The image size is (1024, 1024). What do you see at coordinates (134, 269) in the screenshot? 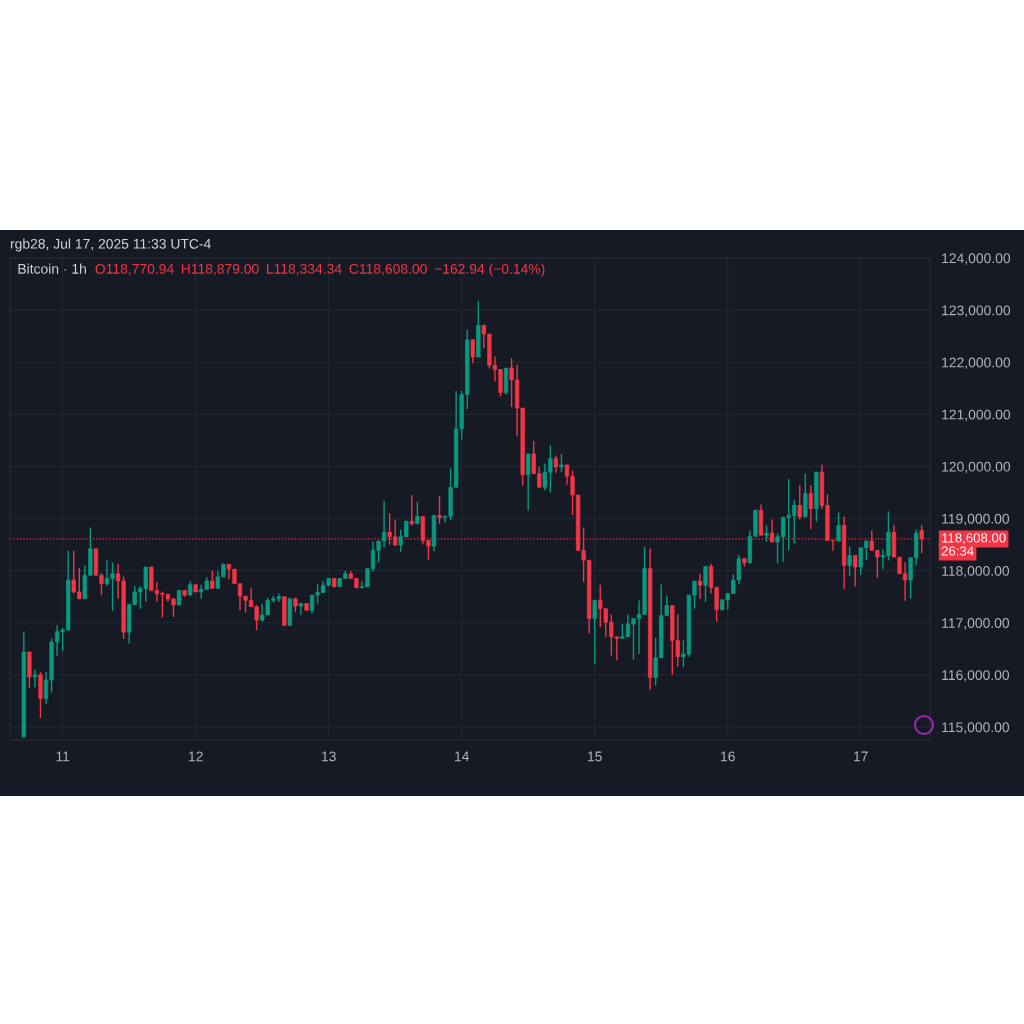
I see `annotation: O118,770.94` at bounding box center [134, 269].